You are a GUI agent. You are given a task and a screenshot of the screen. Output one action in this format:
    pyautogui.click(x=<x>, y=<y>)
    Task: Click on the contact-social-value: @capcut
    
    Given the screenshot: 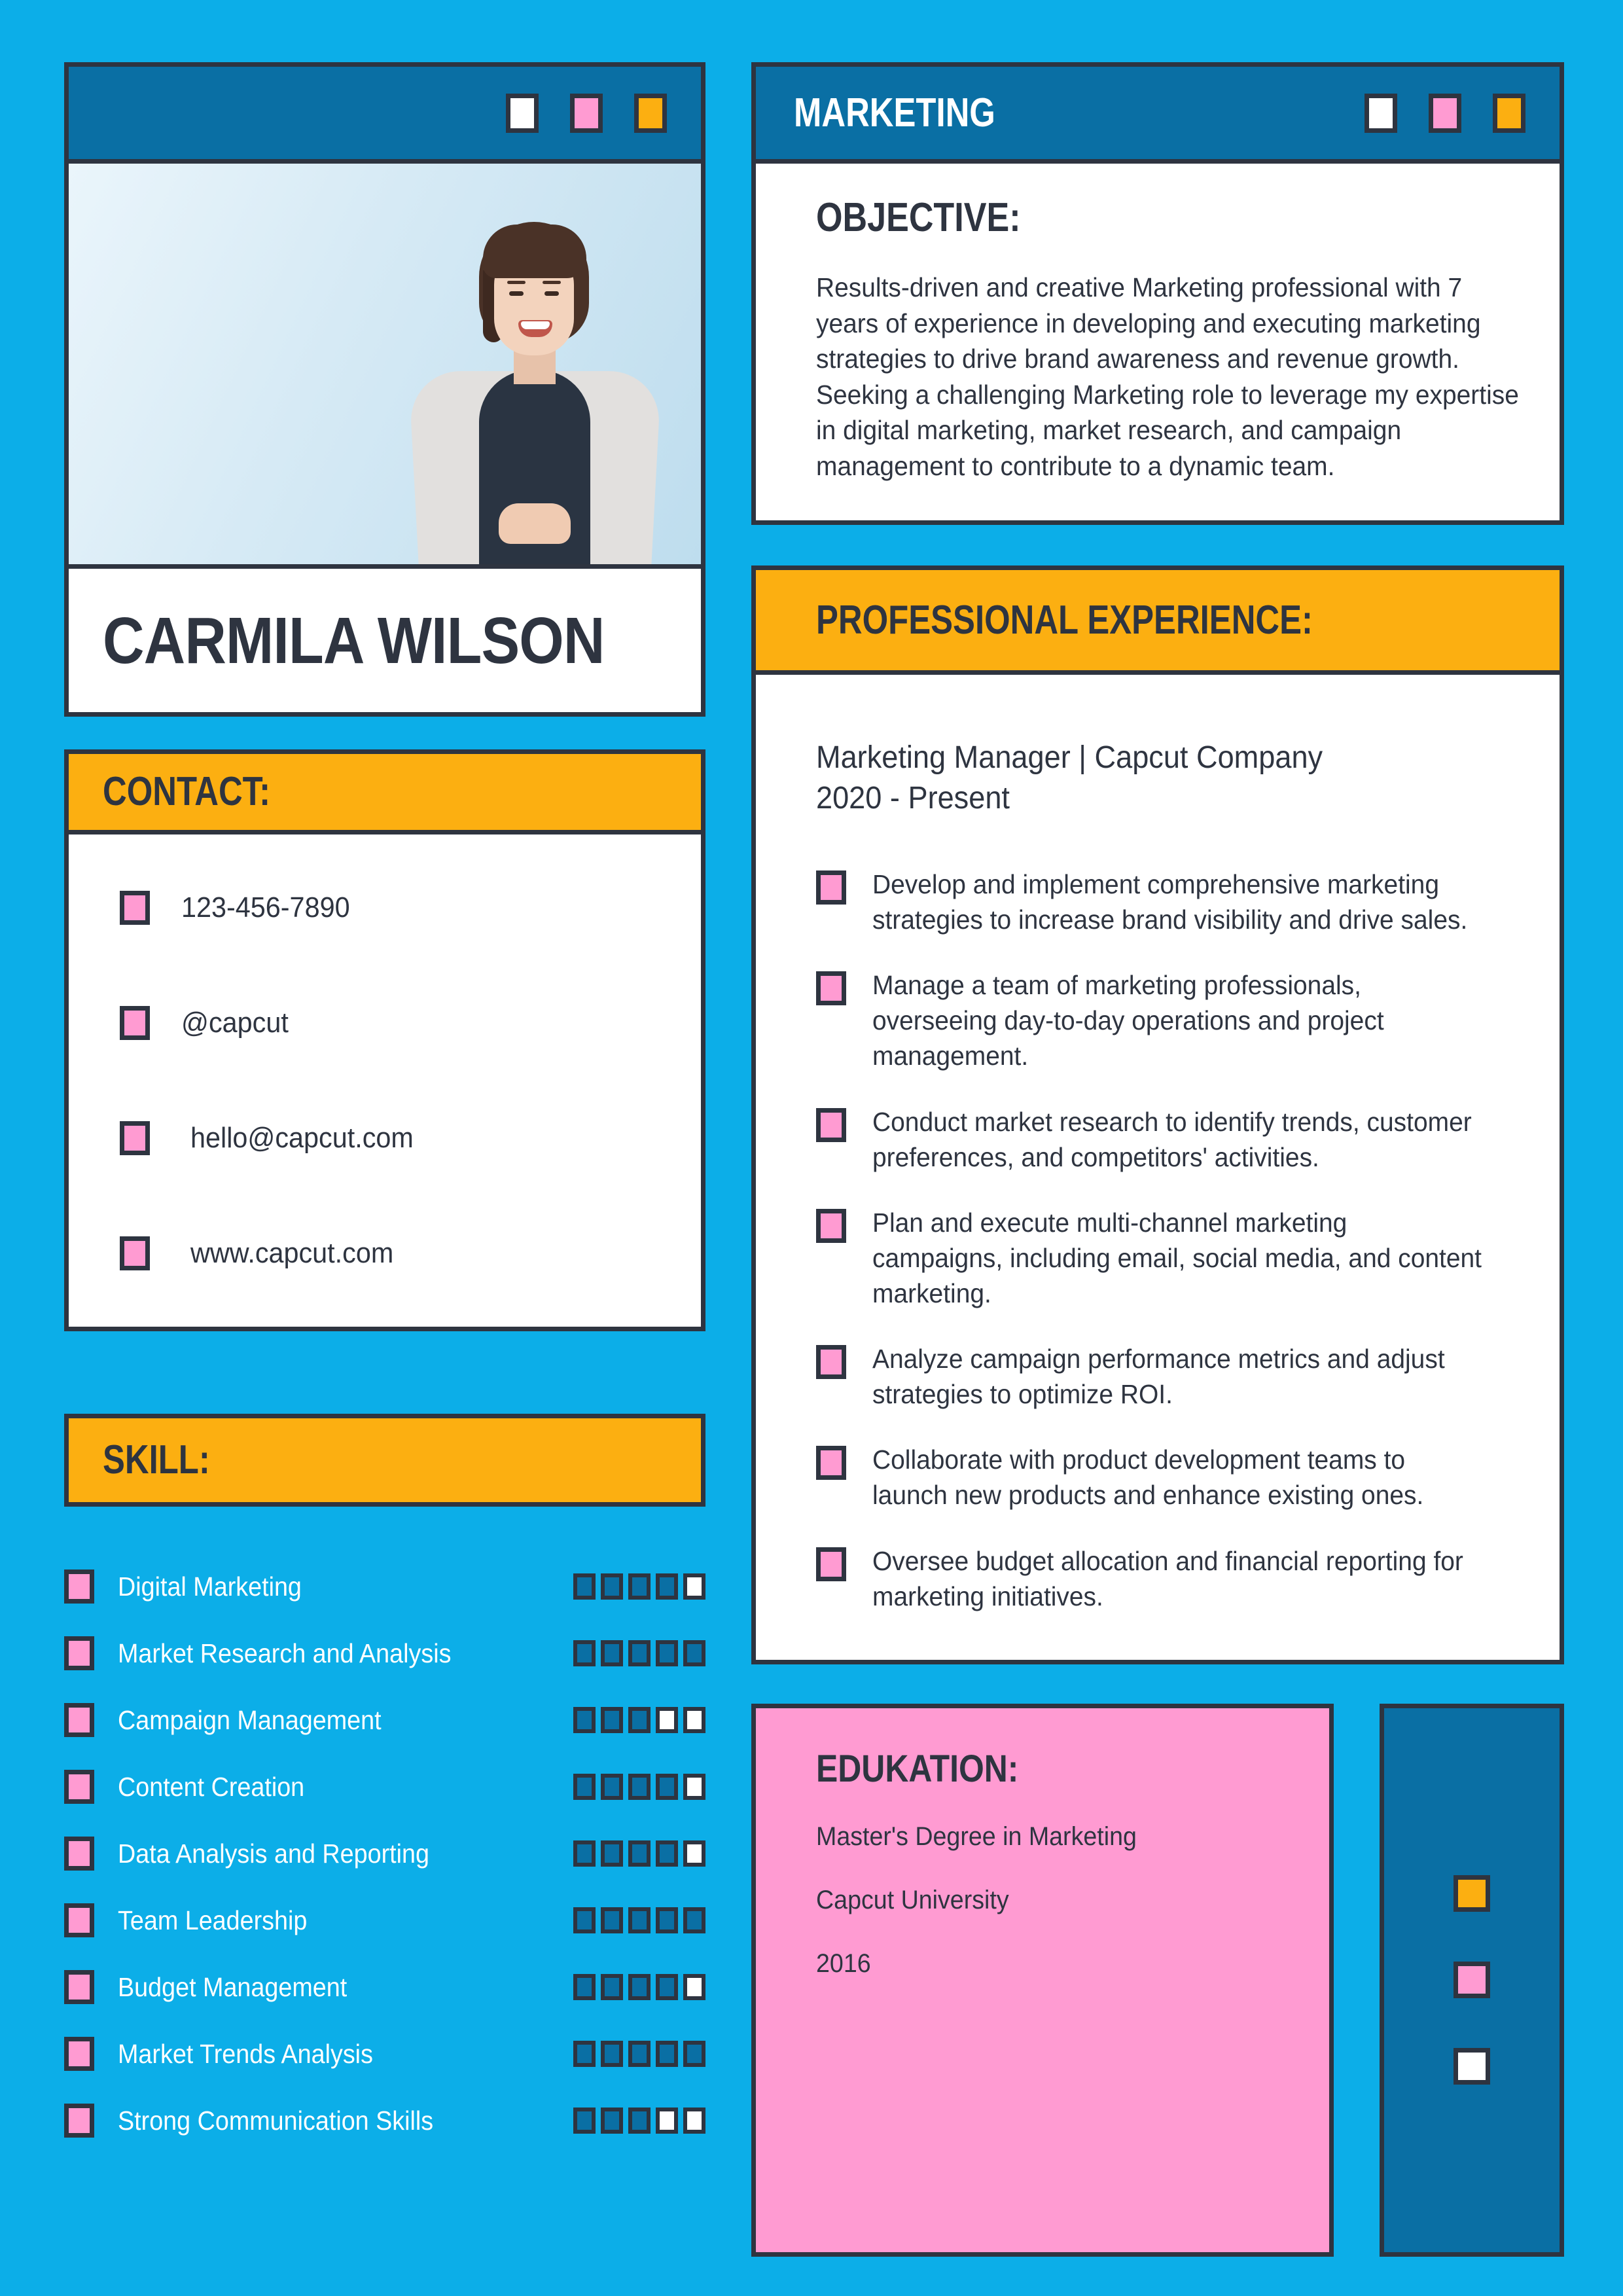 What is the action you would take?
    pyautogui.click(x=235, y=1023)
    